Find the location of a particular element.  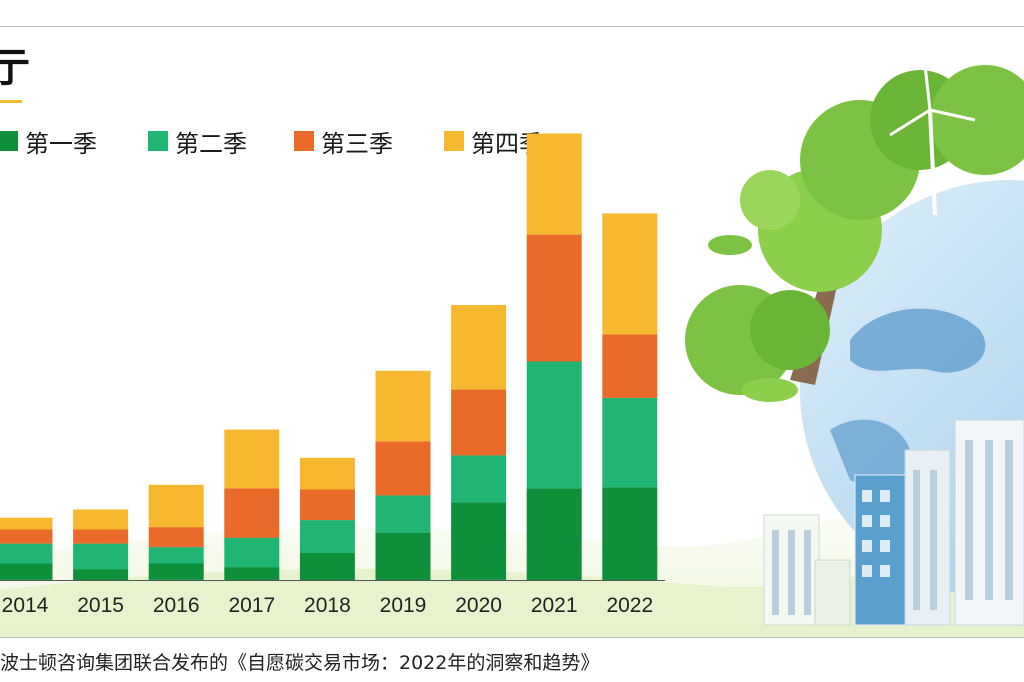

bar-2022-q3 is located at coordinates (630, 366).